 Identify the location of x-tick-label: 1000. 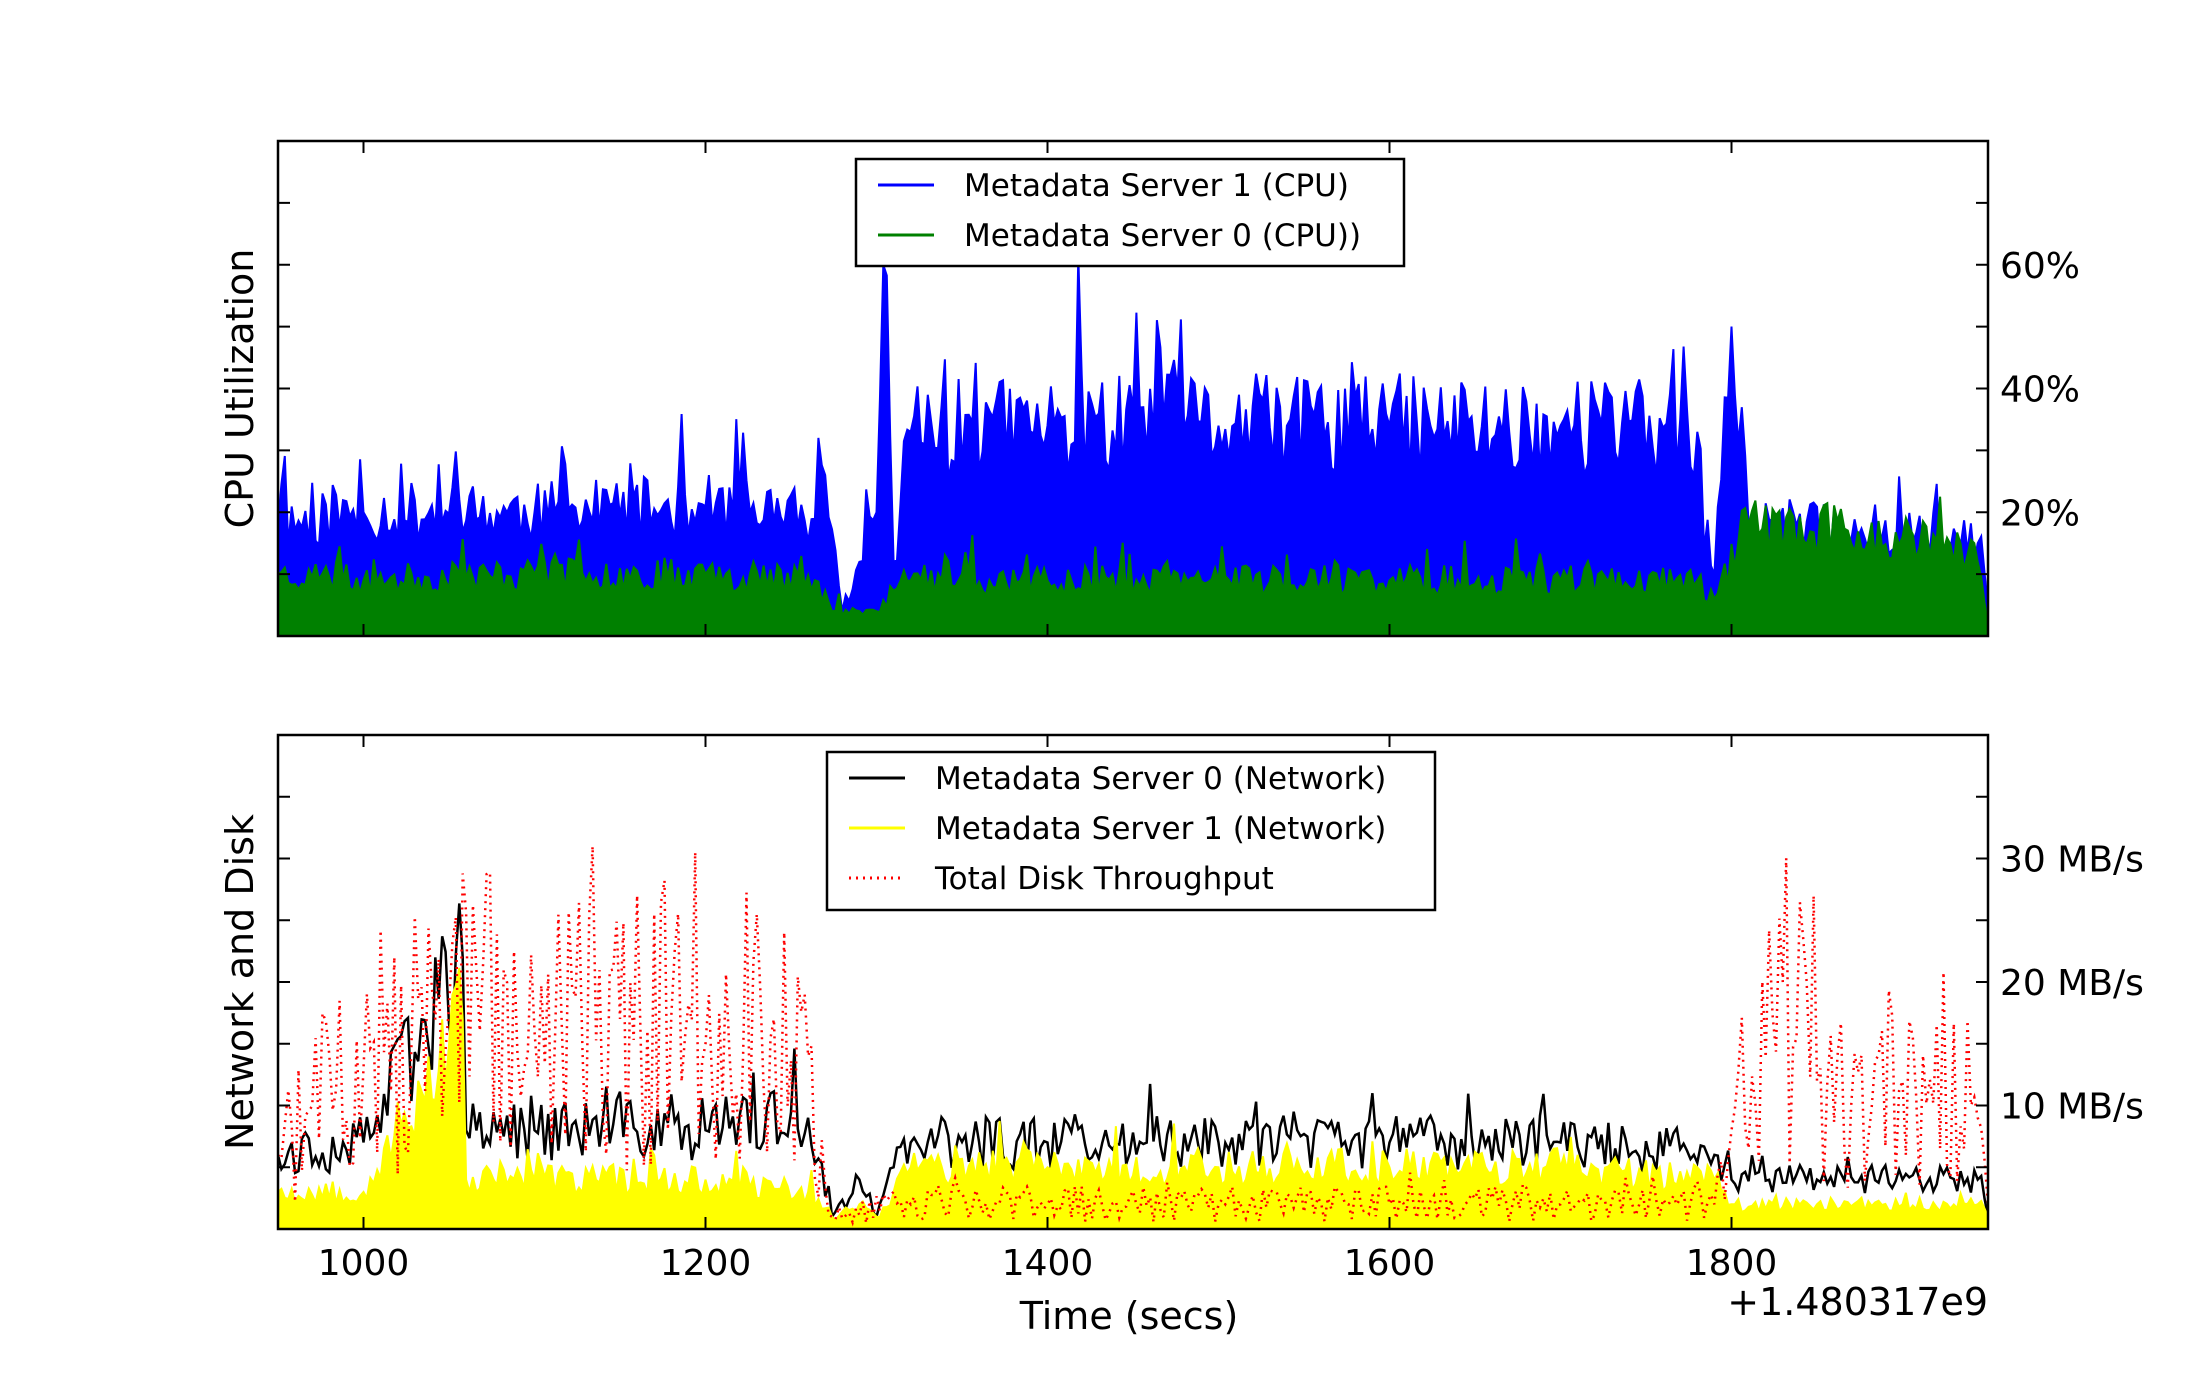
(364, 1263).